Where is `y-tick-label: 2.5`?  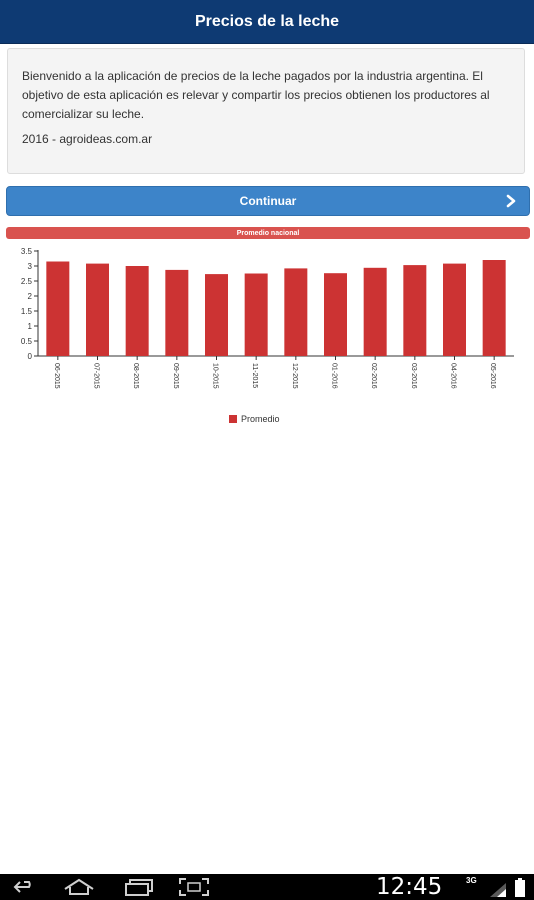
y-tick-label: 2.5 is located at coordinates (27, 281).